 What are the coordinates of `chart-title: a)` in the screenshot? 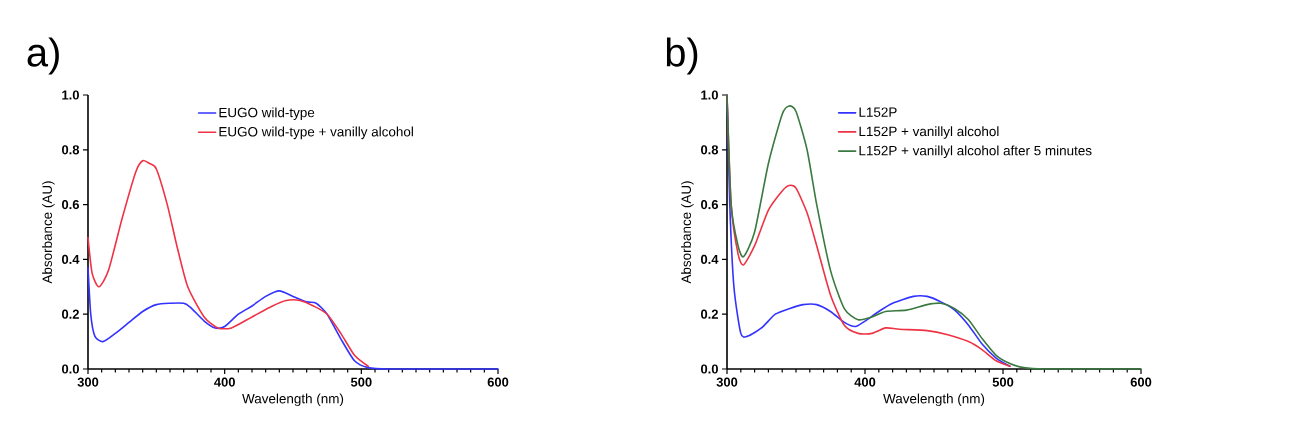 It's located at (43, 56).